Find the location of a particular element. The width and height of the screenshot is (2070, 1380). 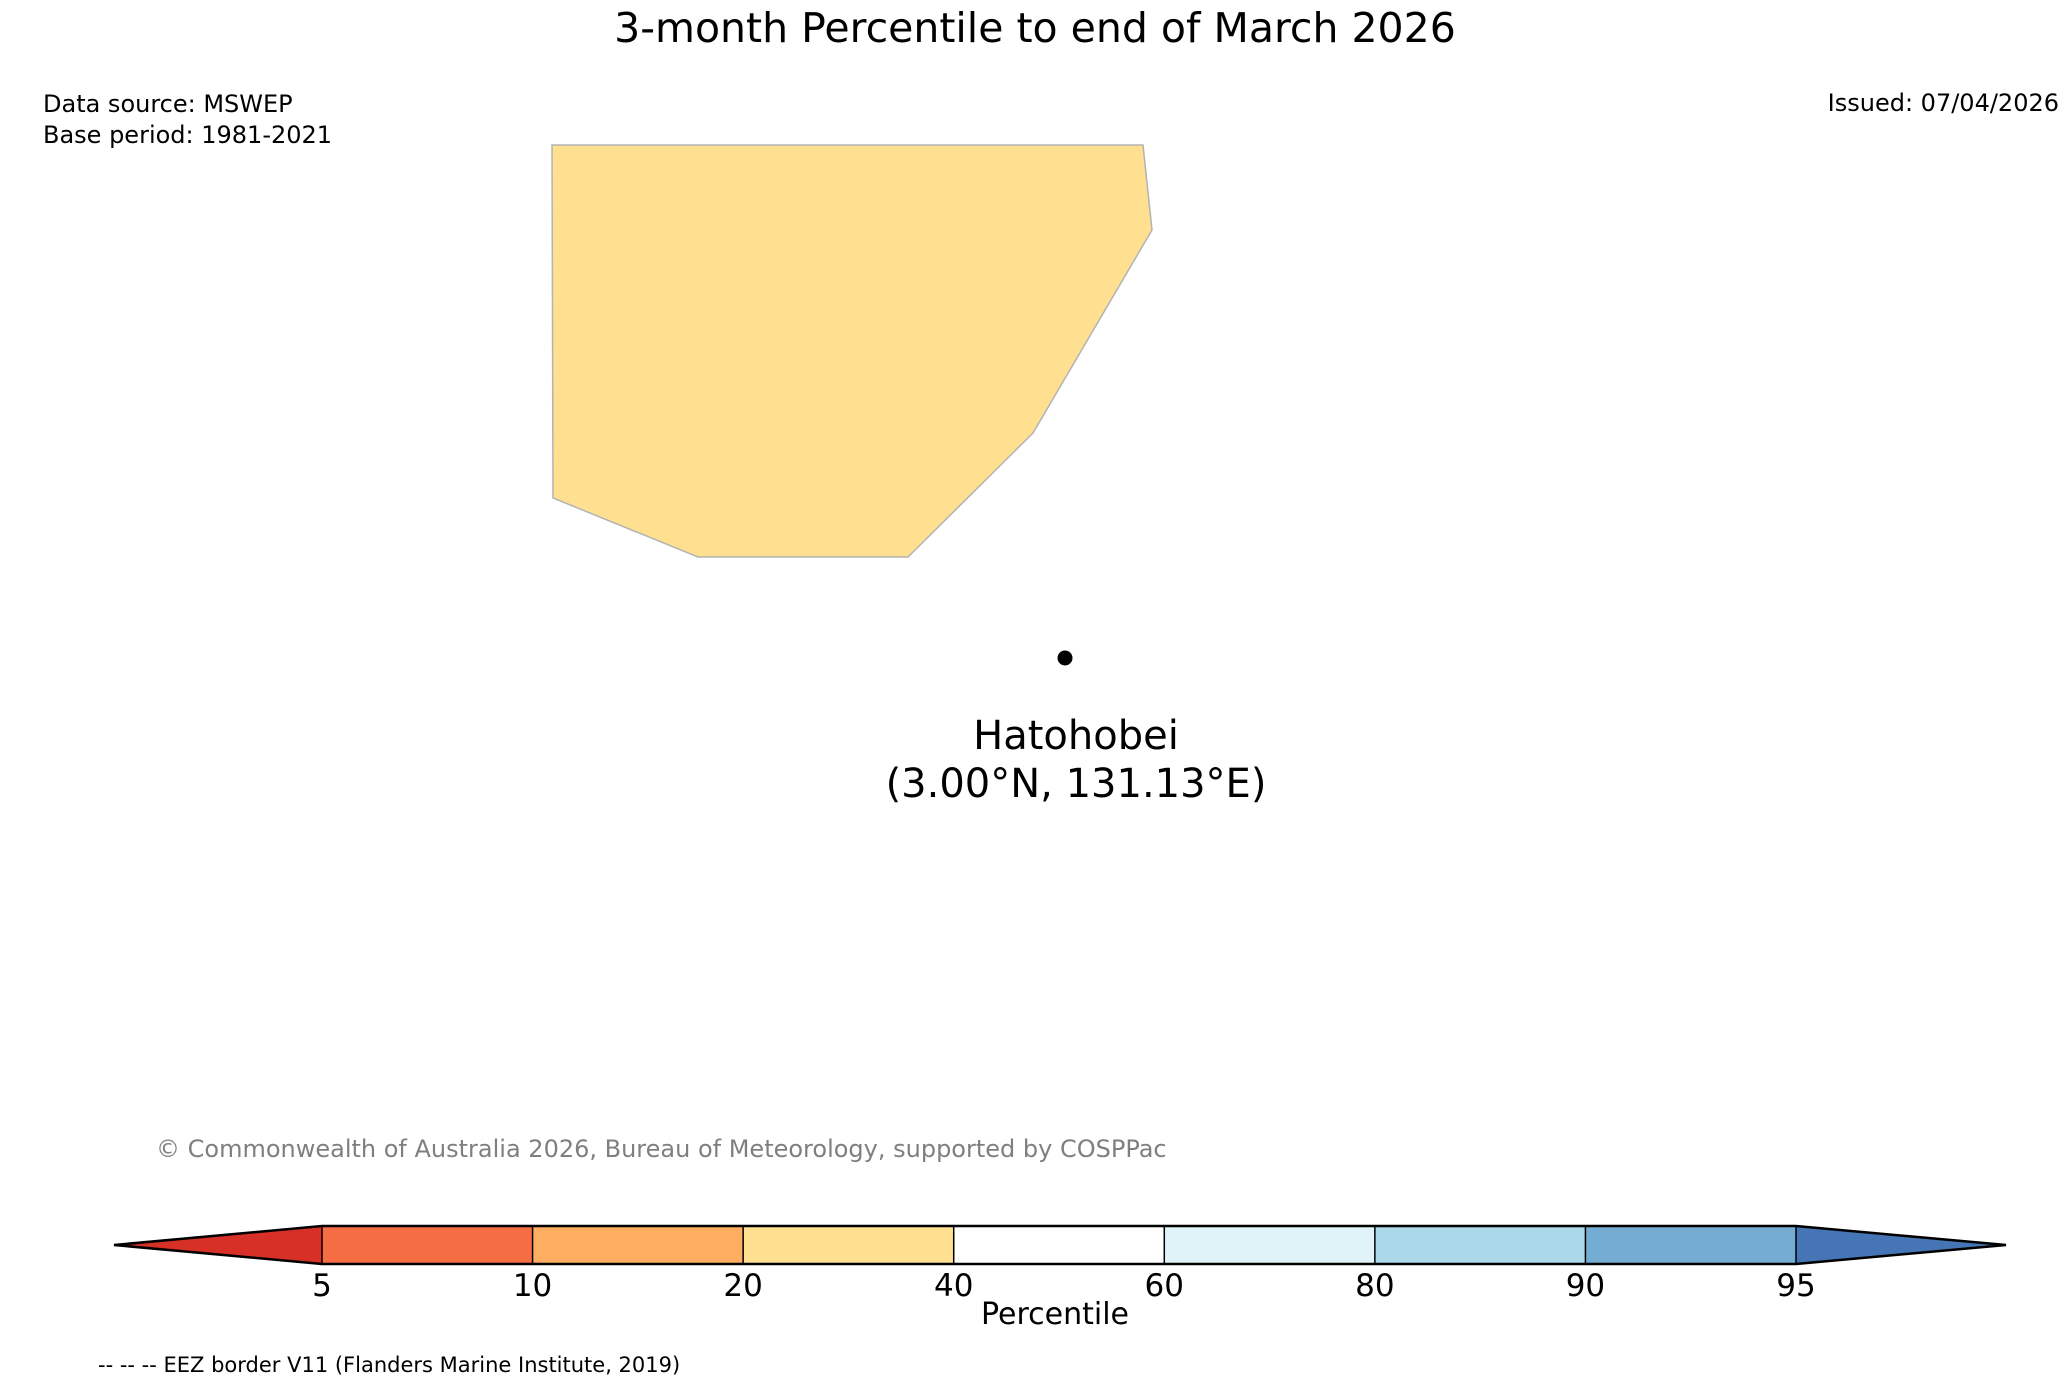

percentile-colorbar is located at coordinates (1060, 1245).